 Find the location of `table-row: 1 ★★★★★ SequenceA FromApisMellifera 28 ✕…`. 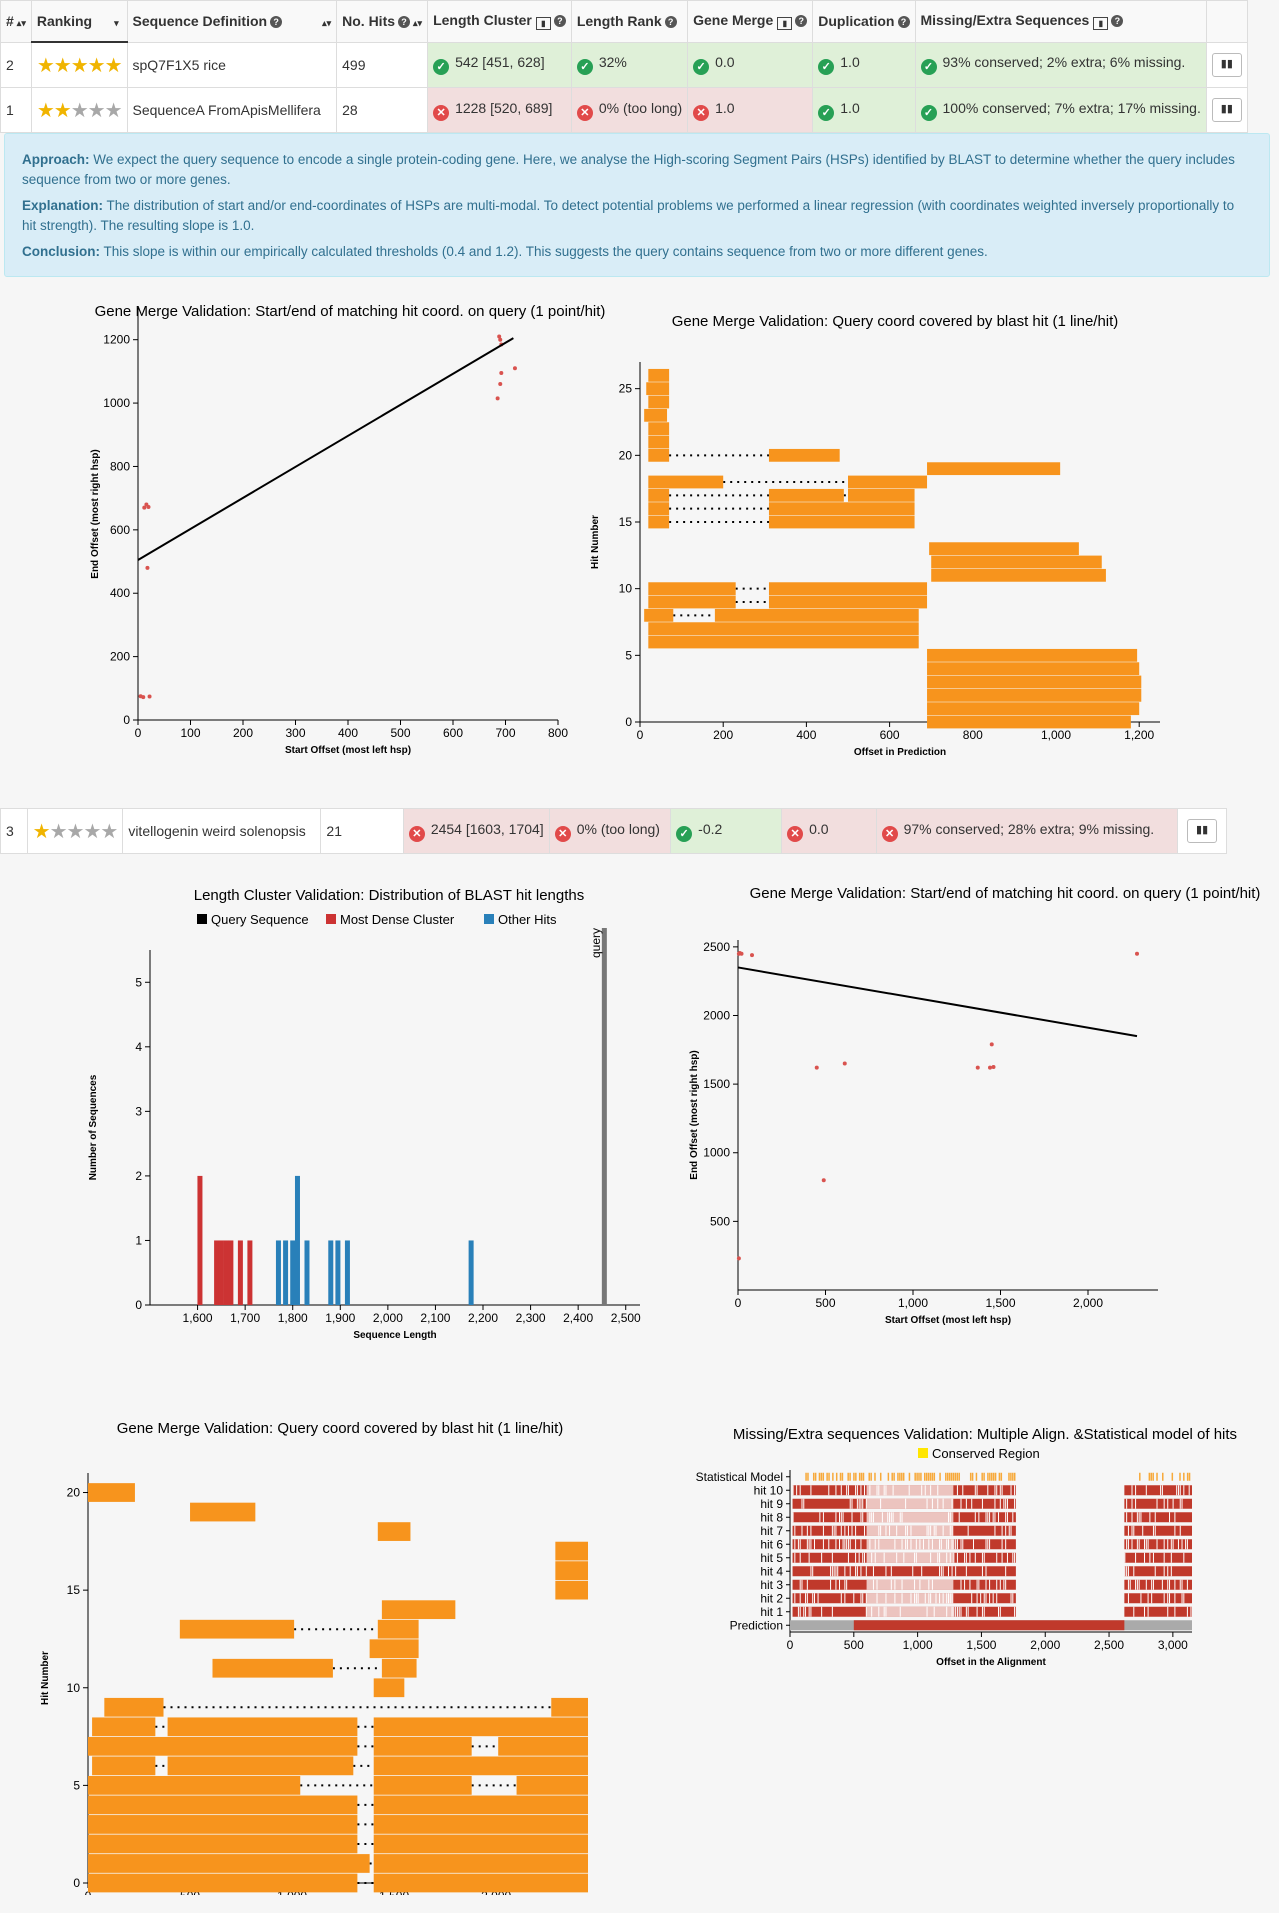

table-row: 1 ★★★★★ SequenceA FromApisMellifera 28 ✕… is located at coordinates (624, 110).